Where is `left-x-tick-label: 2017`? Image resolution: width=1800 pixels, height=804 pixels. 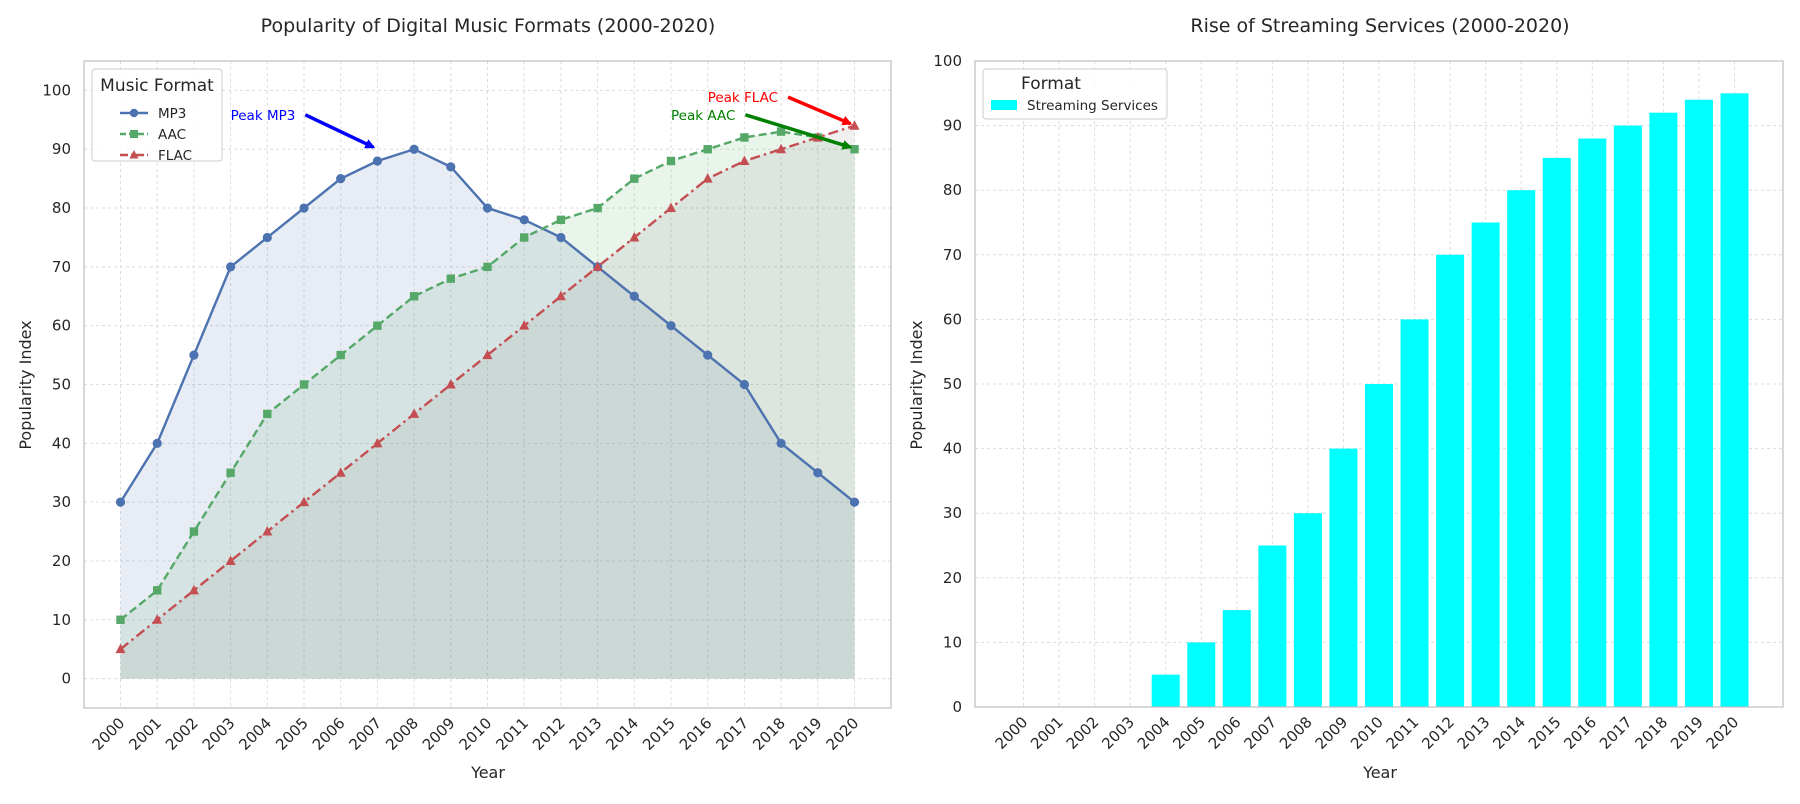
left-x-tick-label: 2017 is located at coordinates (732, 734).